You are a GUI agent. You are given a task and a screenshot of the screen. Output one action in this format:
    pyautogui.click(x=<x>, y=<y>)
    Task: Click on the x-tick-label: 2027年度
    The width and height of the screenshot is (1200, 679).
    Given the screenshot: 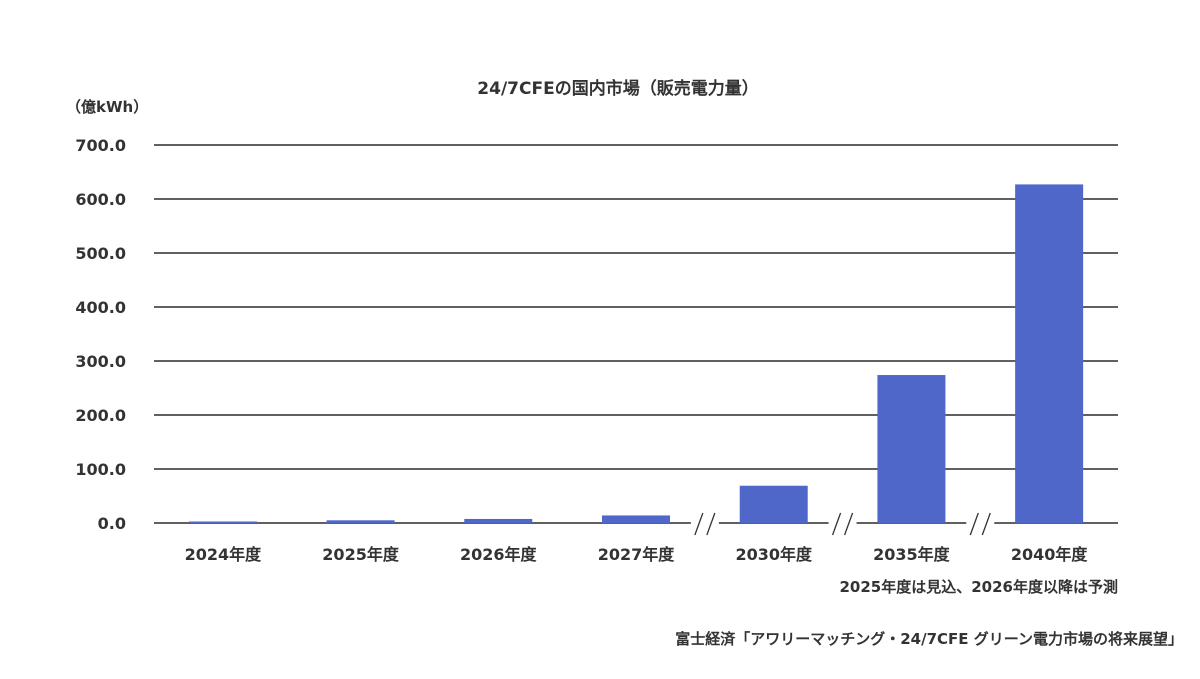 What is the action you would take?
    pyautogui.click(x=637, y=554)
    